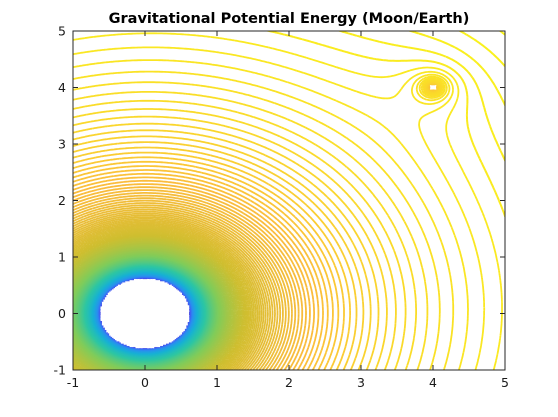 The height and width of the screenshot is (417, 558). What do you see at coordinates (62, 200) in the screenshot?
I see `y-tick-label: 2` at bounding box center [62, 200].